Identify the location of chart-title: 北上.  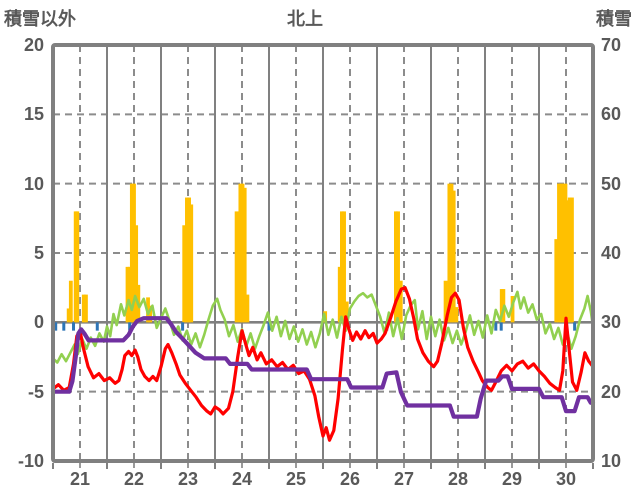
(305, 19).